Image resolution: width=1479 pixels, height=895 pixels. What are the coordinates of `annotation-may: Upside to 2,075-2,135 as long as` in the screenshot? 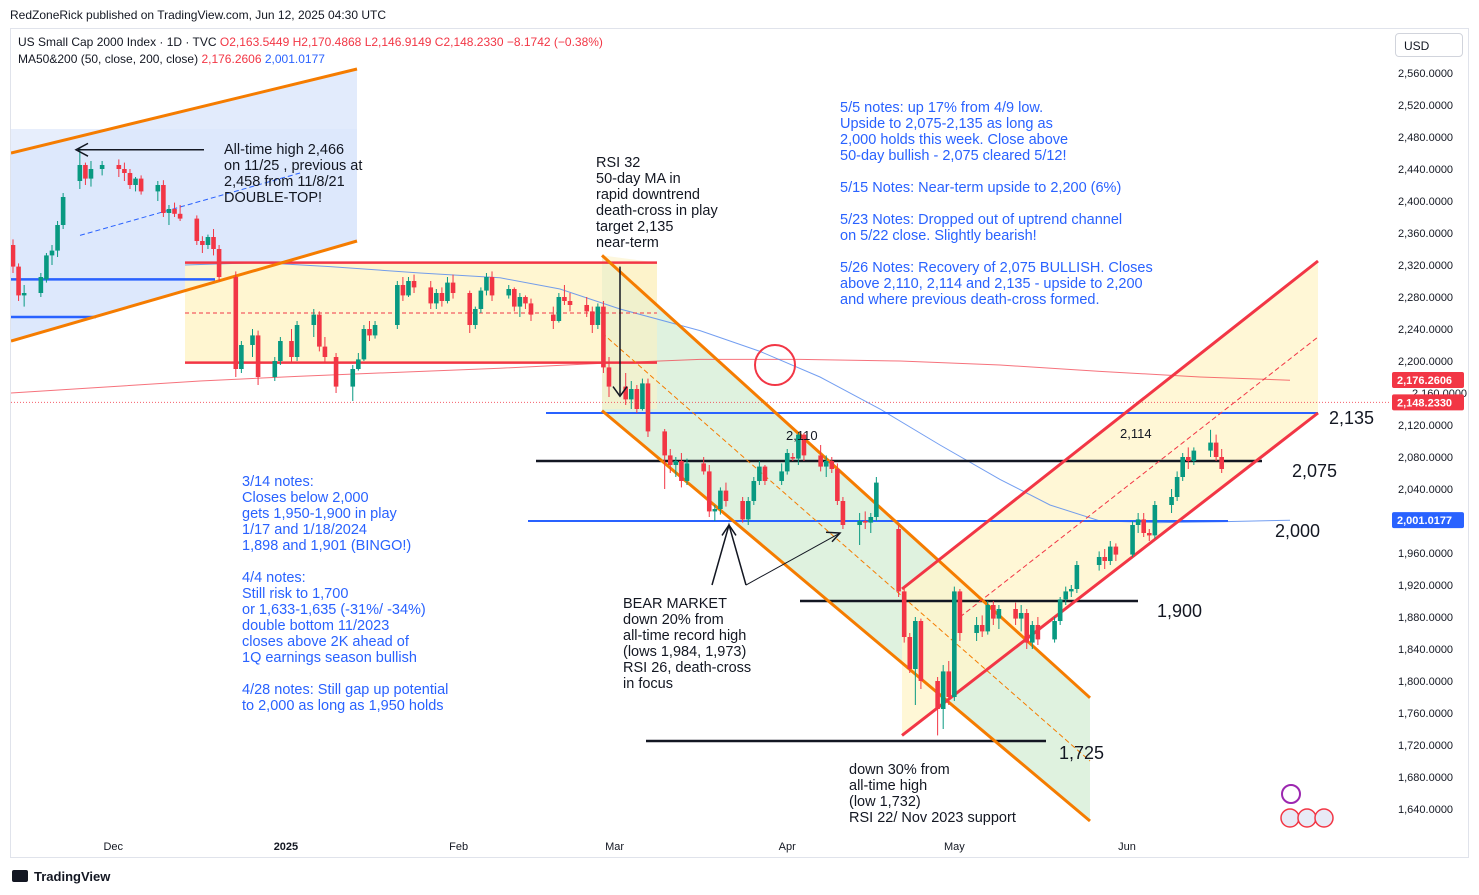 It's located at (946, 124).